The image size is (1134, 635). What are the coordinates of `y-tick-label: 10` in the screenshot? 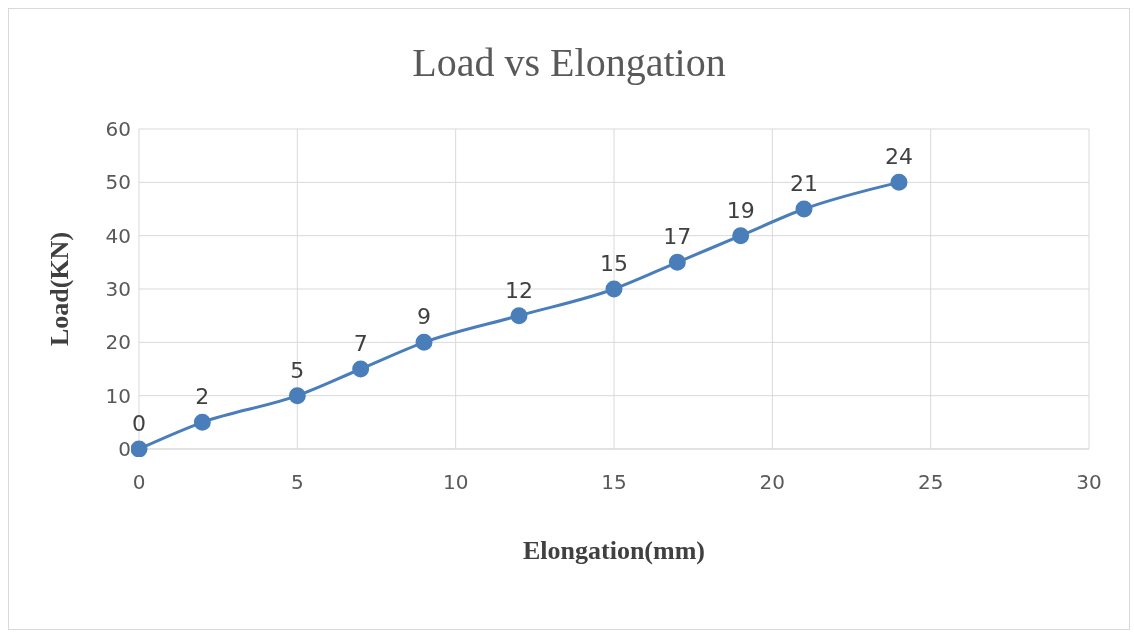 It's located at (118, 395).